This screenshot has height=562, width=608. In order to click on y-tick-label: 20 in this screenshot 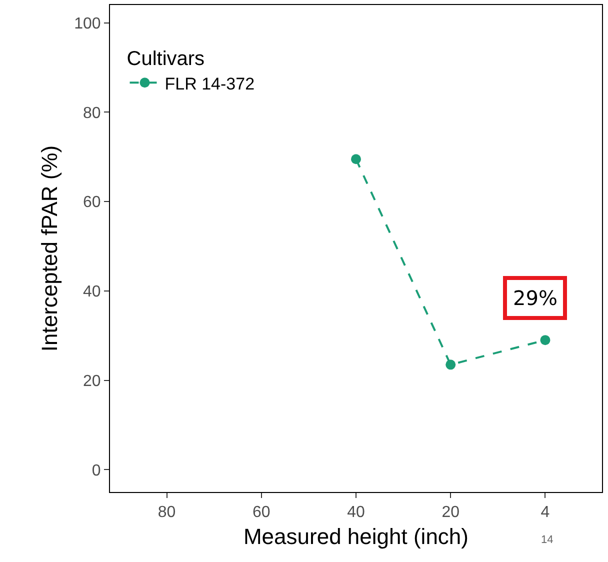, I will do `click(92, 381)`.